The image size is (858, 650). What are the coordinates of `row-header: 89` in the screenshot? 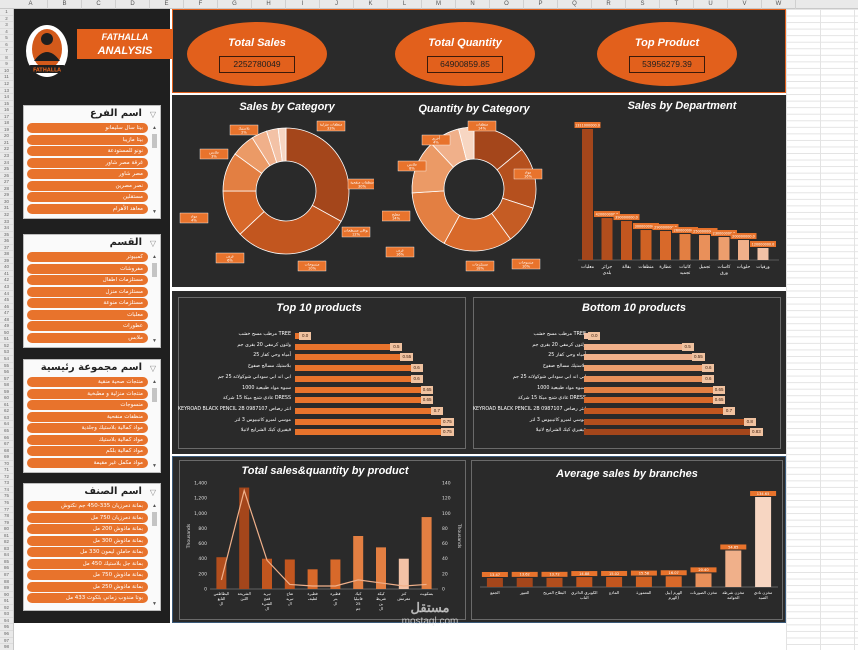 It's located at (6, 588).